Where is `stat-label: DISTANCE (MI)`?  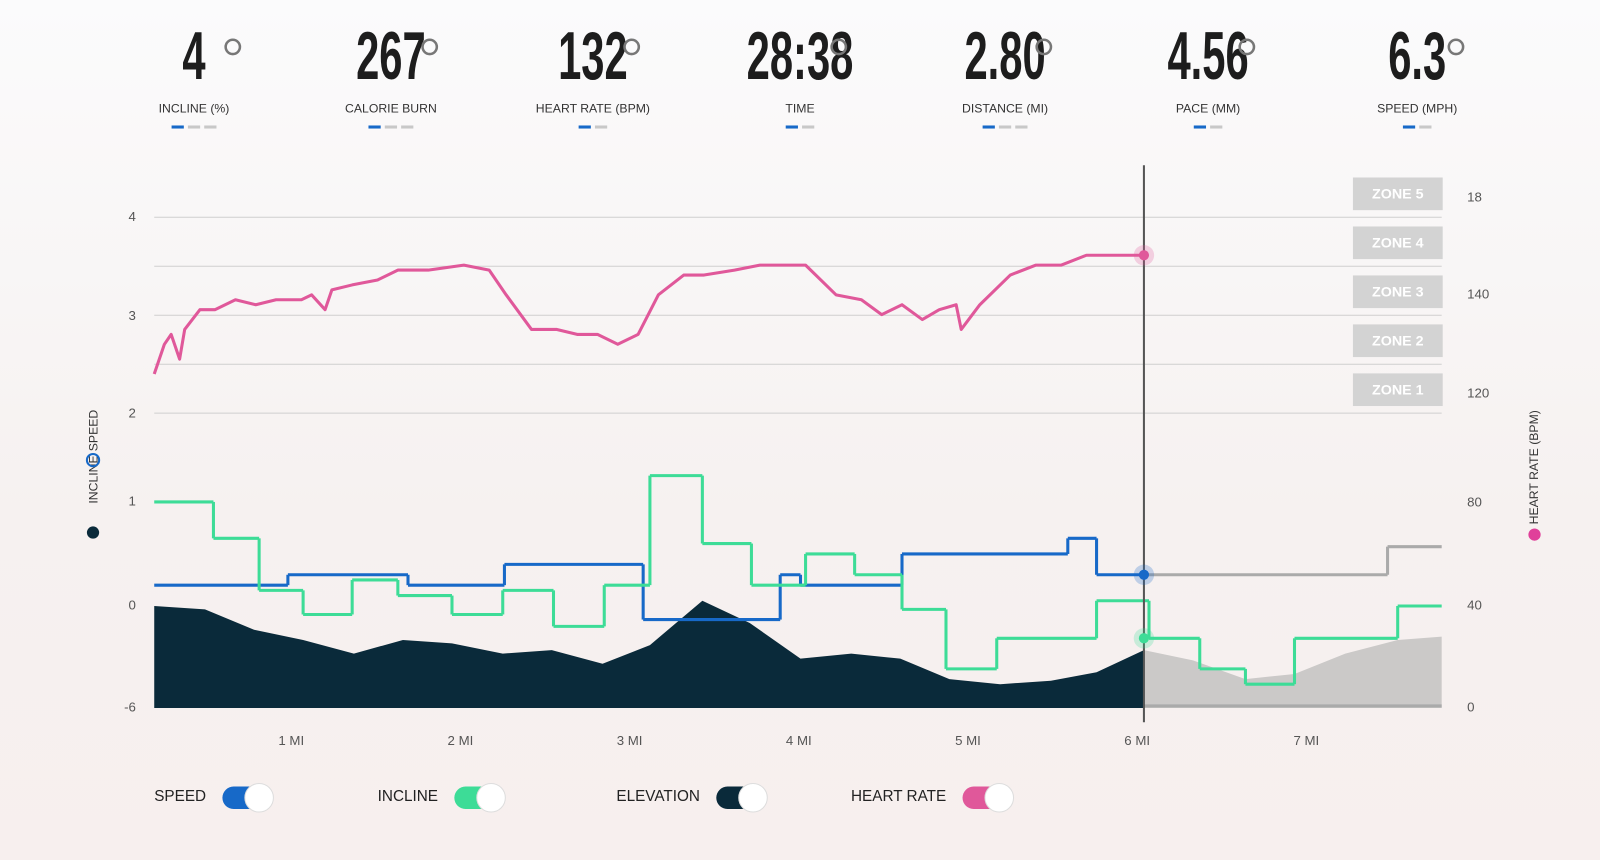 stat-label: DISTANCE (MI) is located at coordinates (1005, 108).